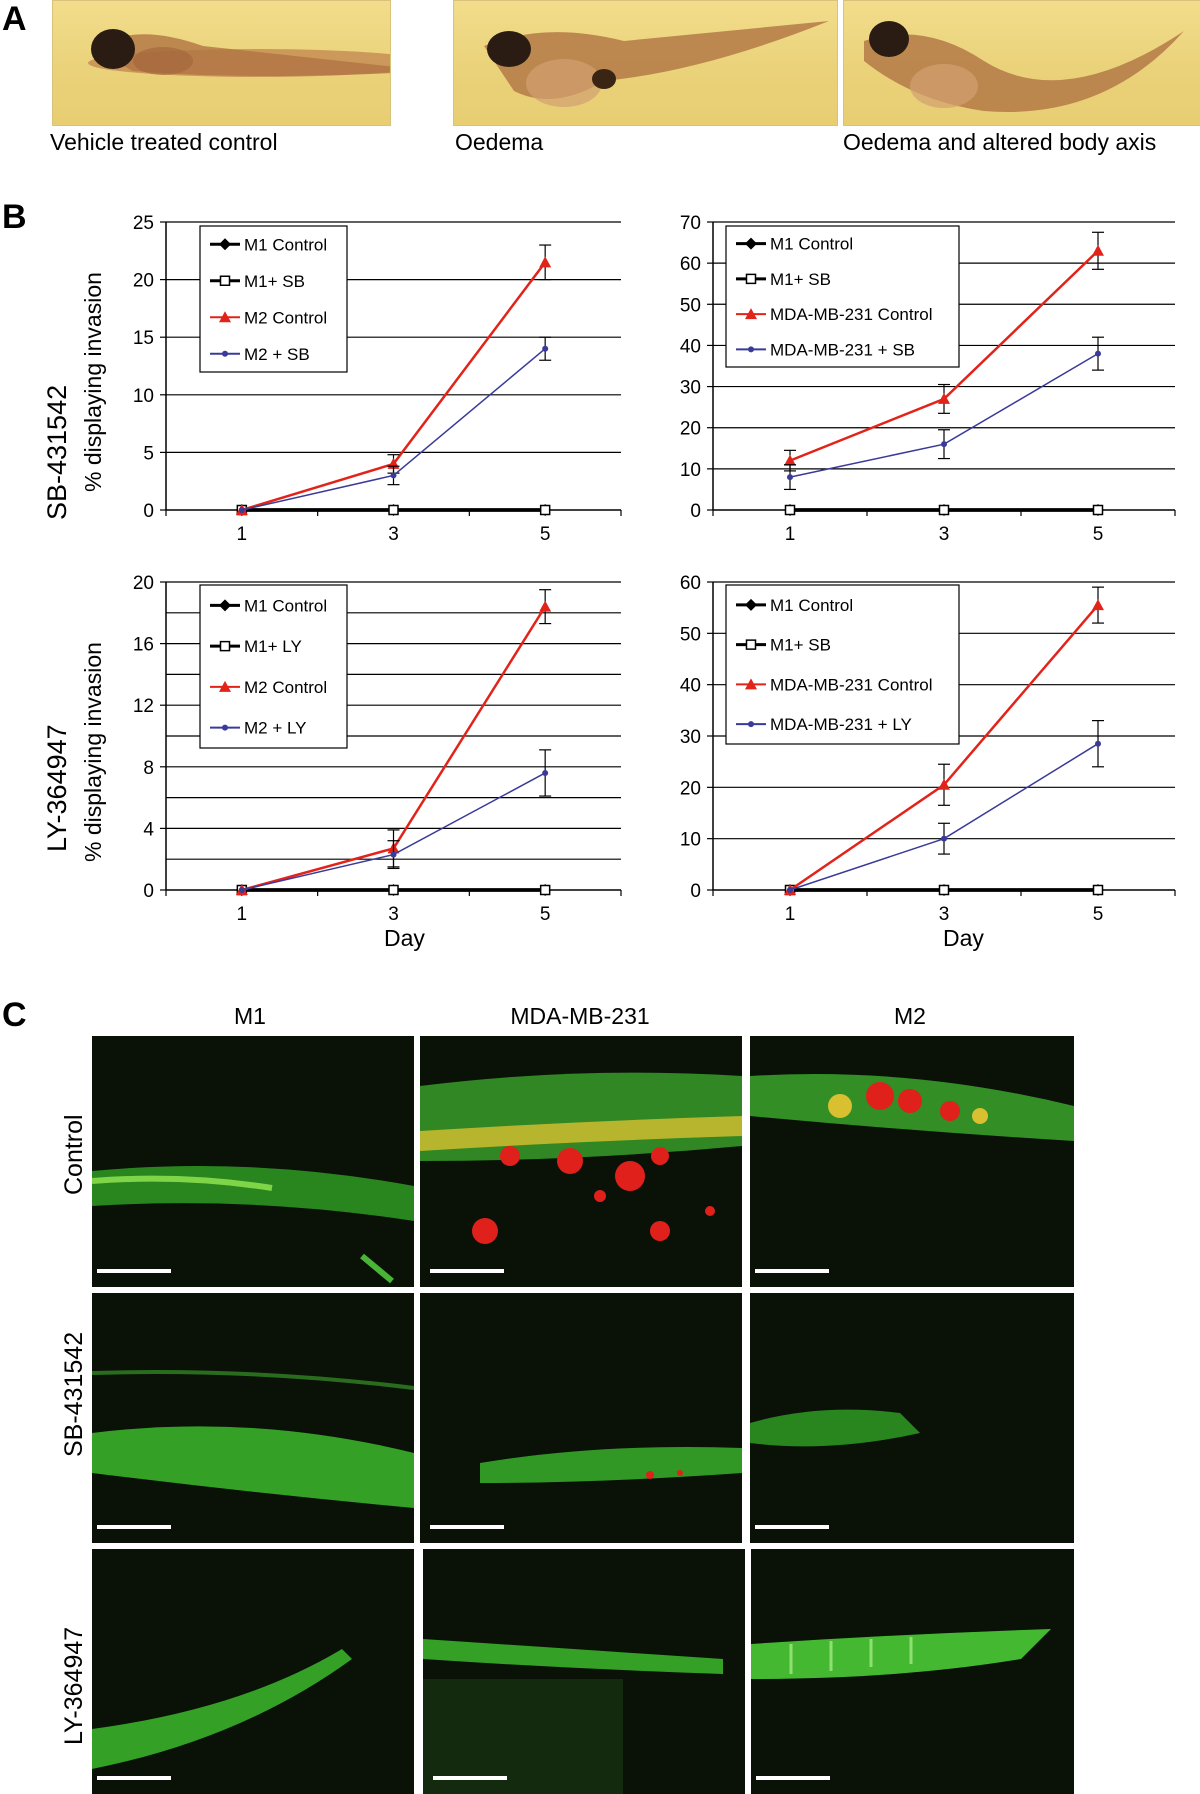 Image resolution: width=1200 pixels, height=1794 pixels. Describe the element at coordinates (656, 64) in the screenshot. I see `larva-oedema-image` at that location.